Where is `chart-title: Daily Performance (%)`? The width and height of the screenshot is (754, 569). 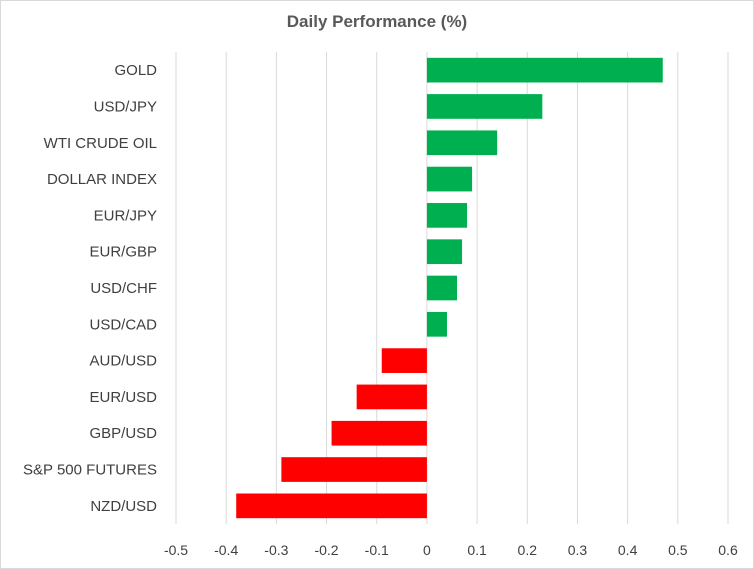 chart-title: Daily Performance (%) is located at coordinates (377, 21).